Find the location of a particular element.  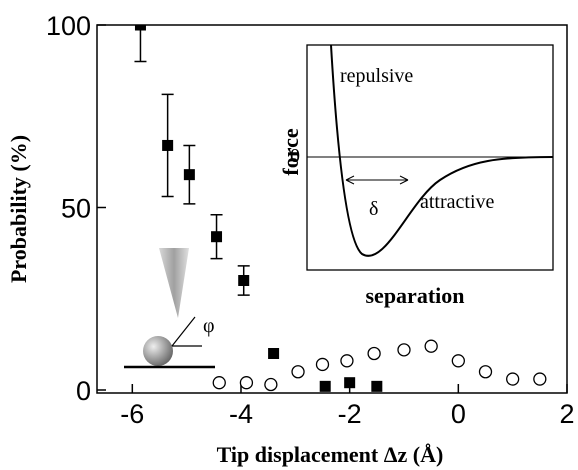

y-tick-label: 50 is located at coordinates (76, 209).